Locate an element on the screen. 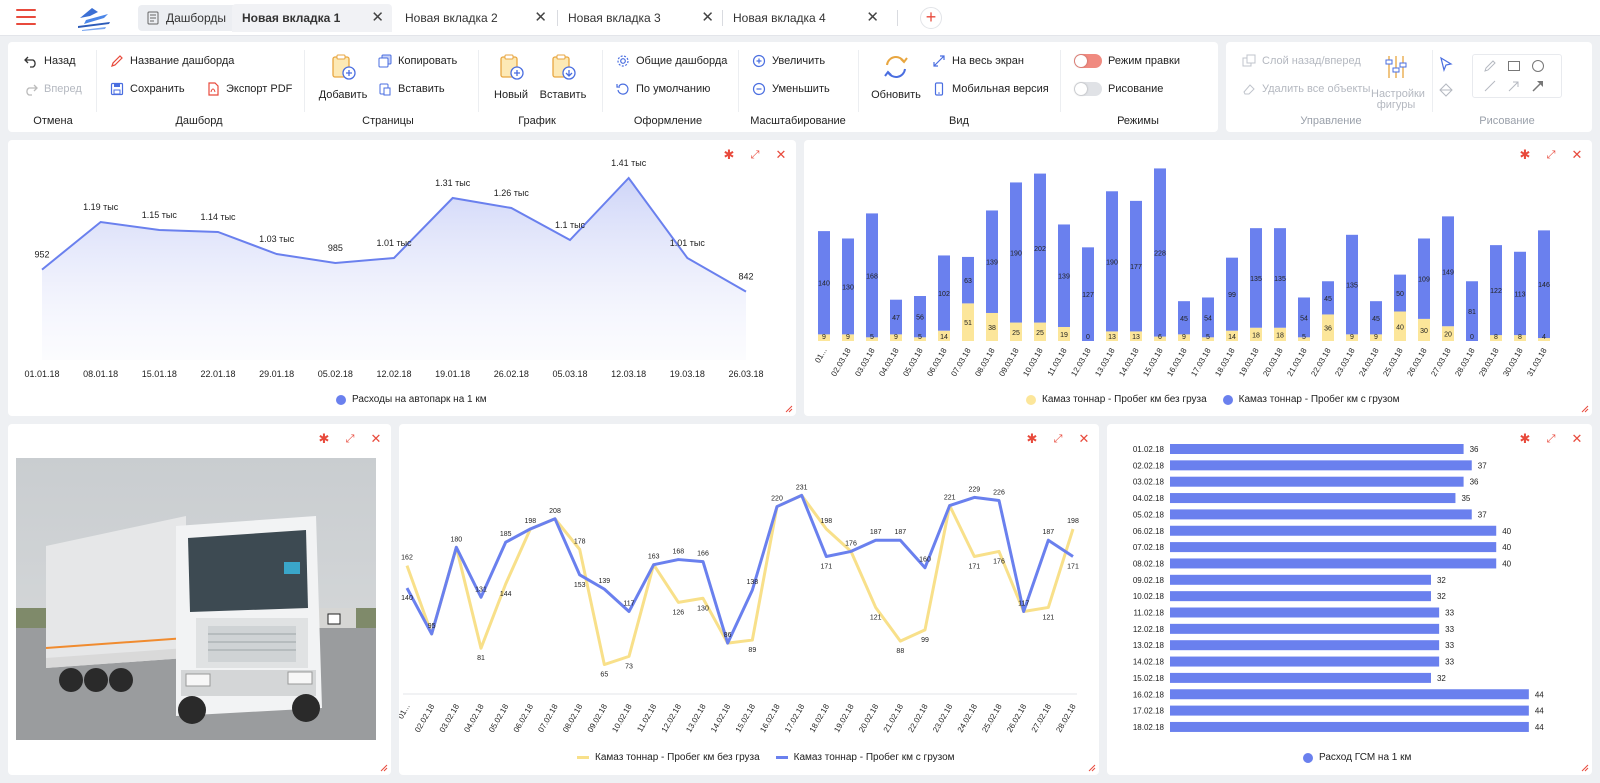 This screenshot has width=1600, height=783. zoom-in-button: Увеличить is located at coordinates (788, 61).